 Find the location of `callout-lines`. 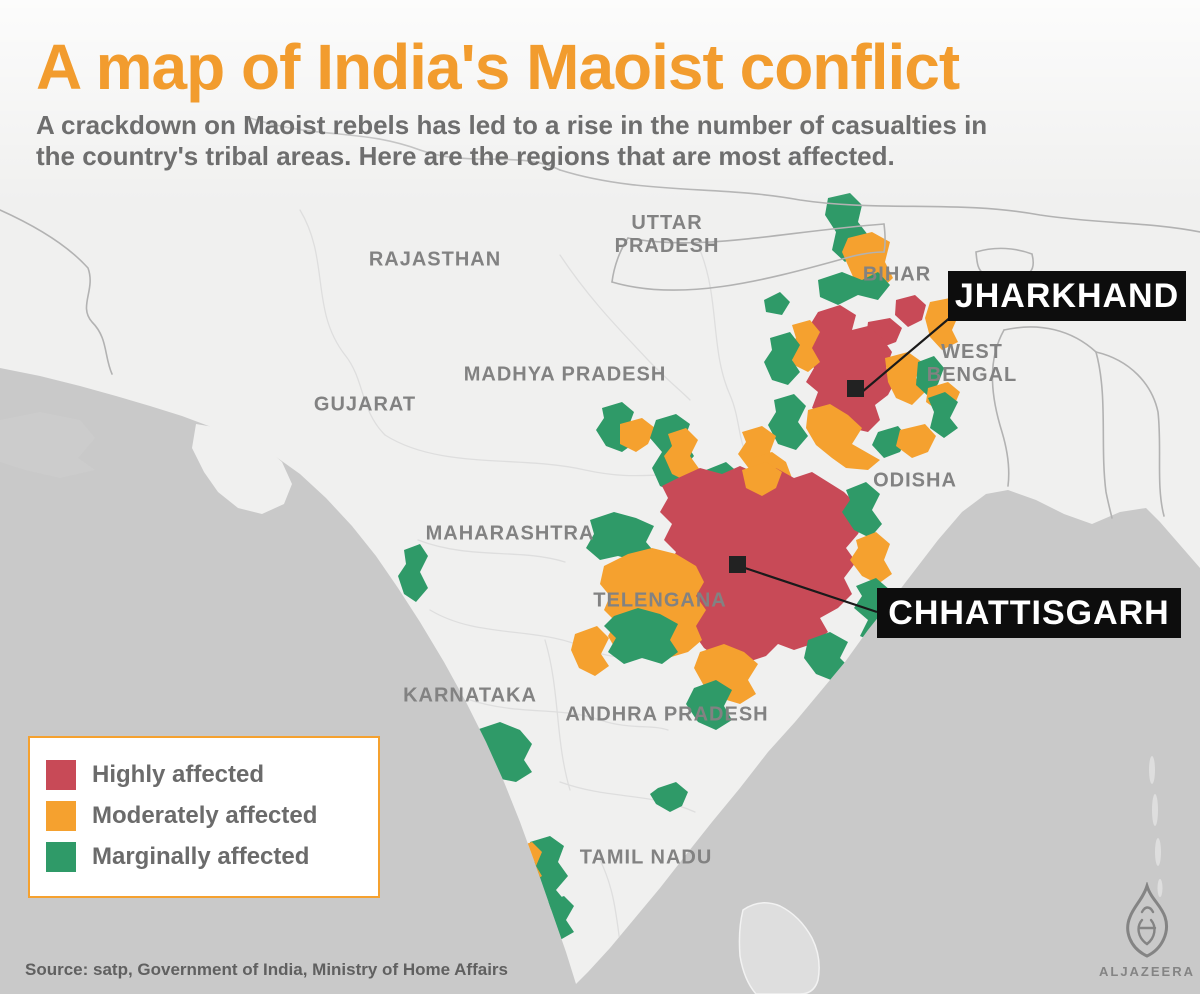

callout-lines is located at coordinates (847, 464).